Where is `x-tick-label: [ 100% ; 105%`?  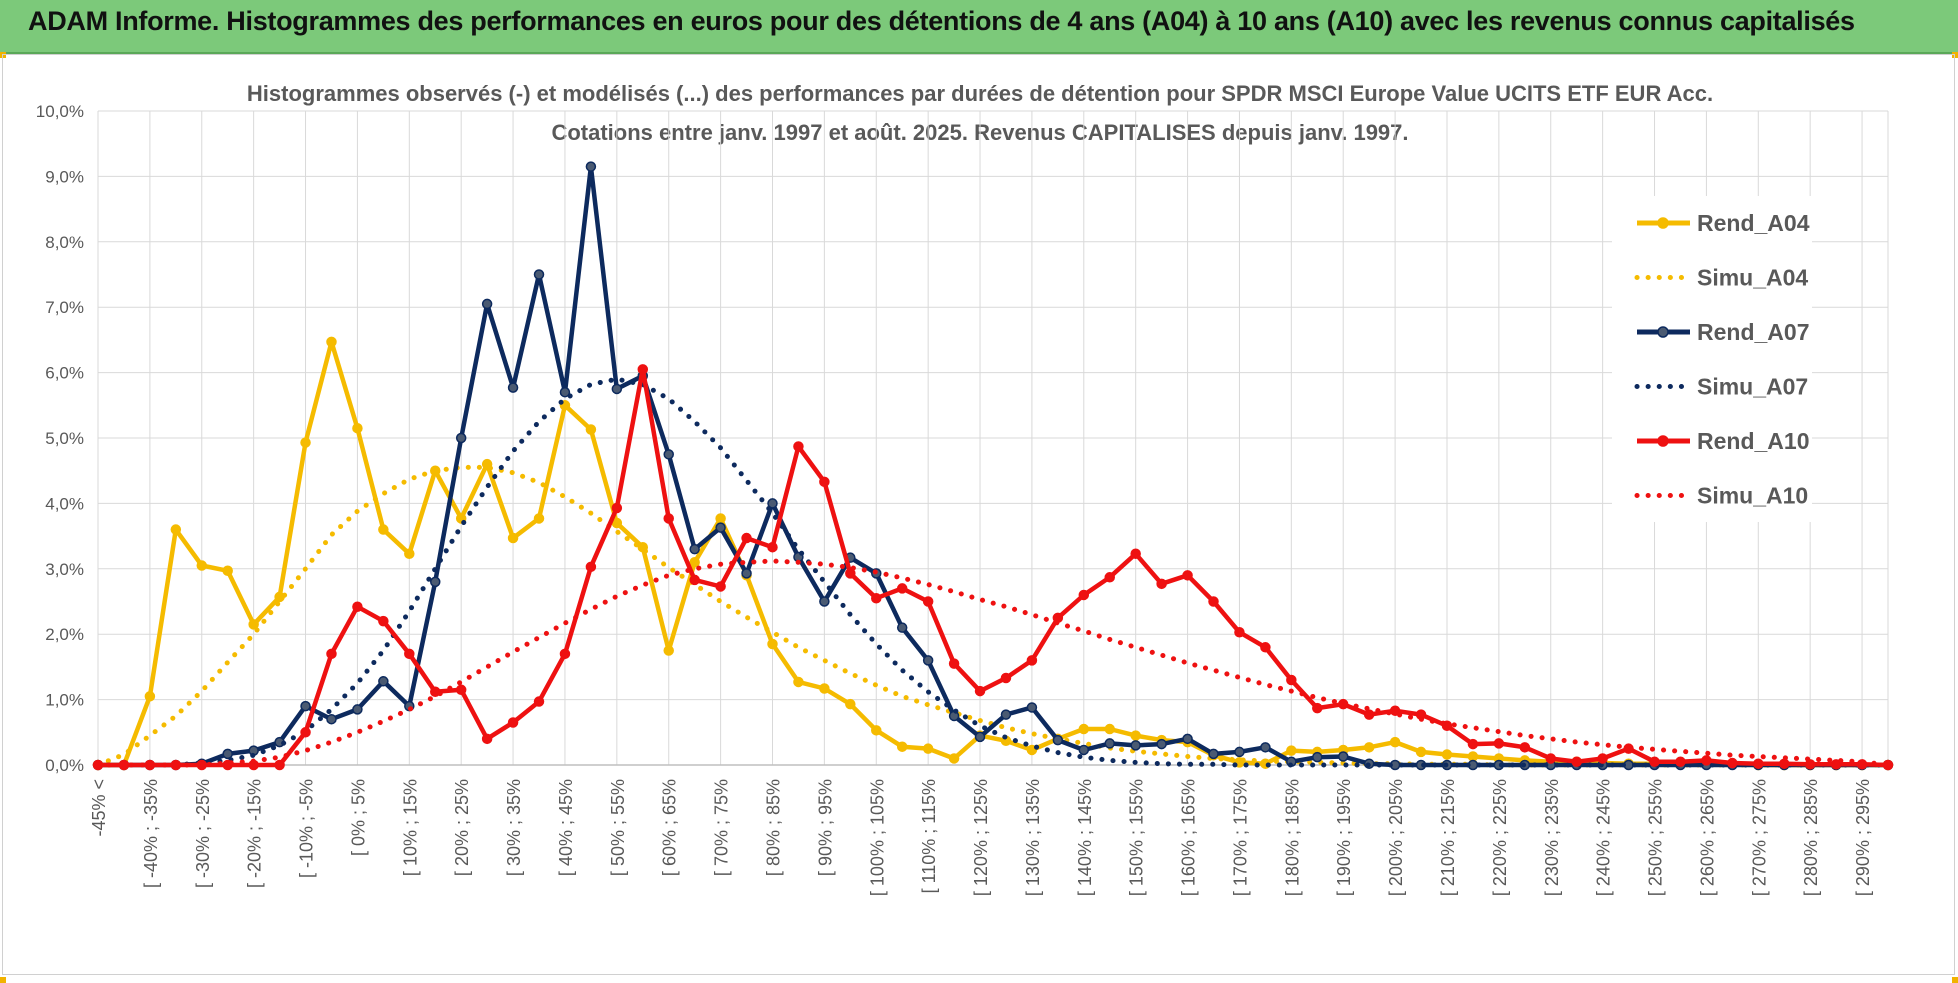 x-tick-label: [ 100% ; 105% is located at coordinates (877, 837).